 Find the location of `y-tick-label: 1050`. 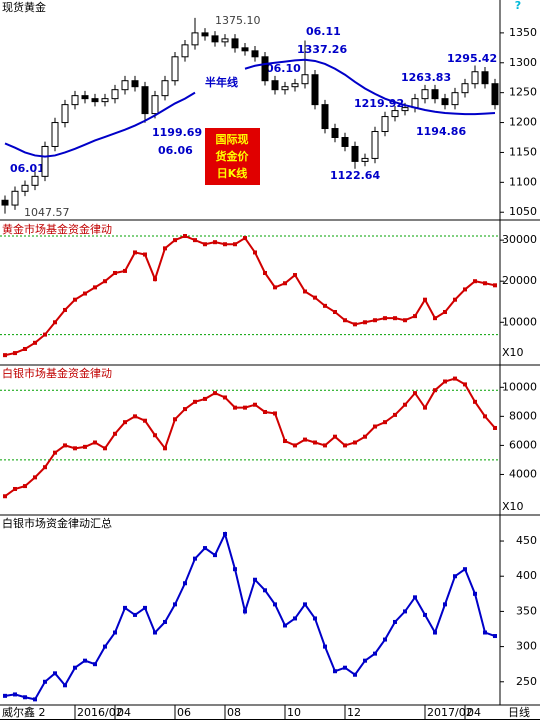

y-tick-label: 1050 is located at coordinates (523, 211).